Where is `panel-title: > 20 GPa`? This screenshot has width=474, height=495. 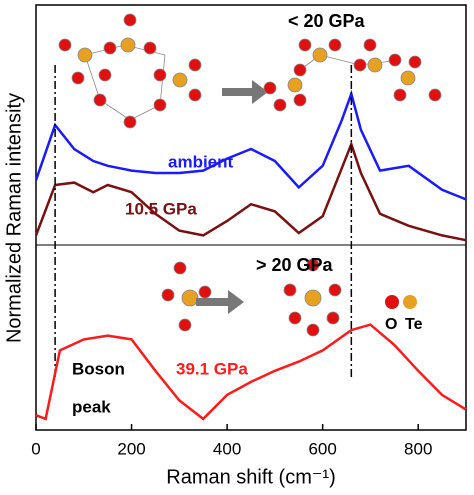 panel-title: > 20 GPa is located at coordinates (295, 265).